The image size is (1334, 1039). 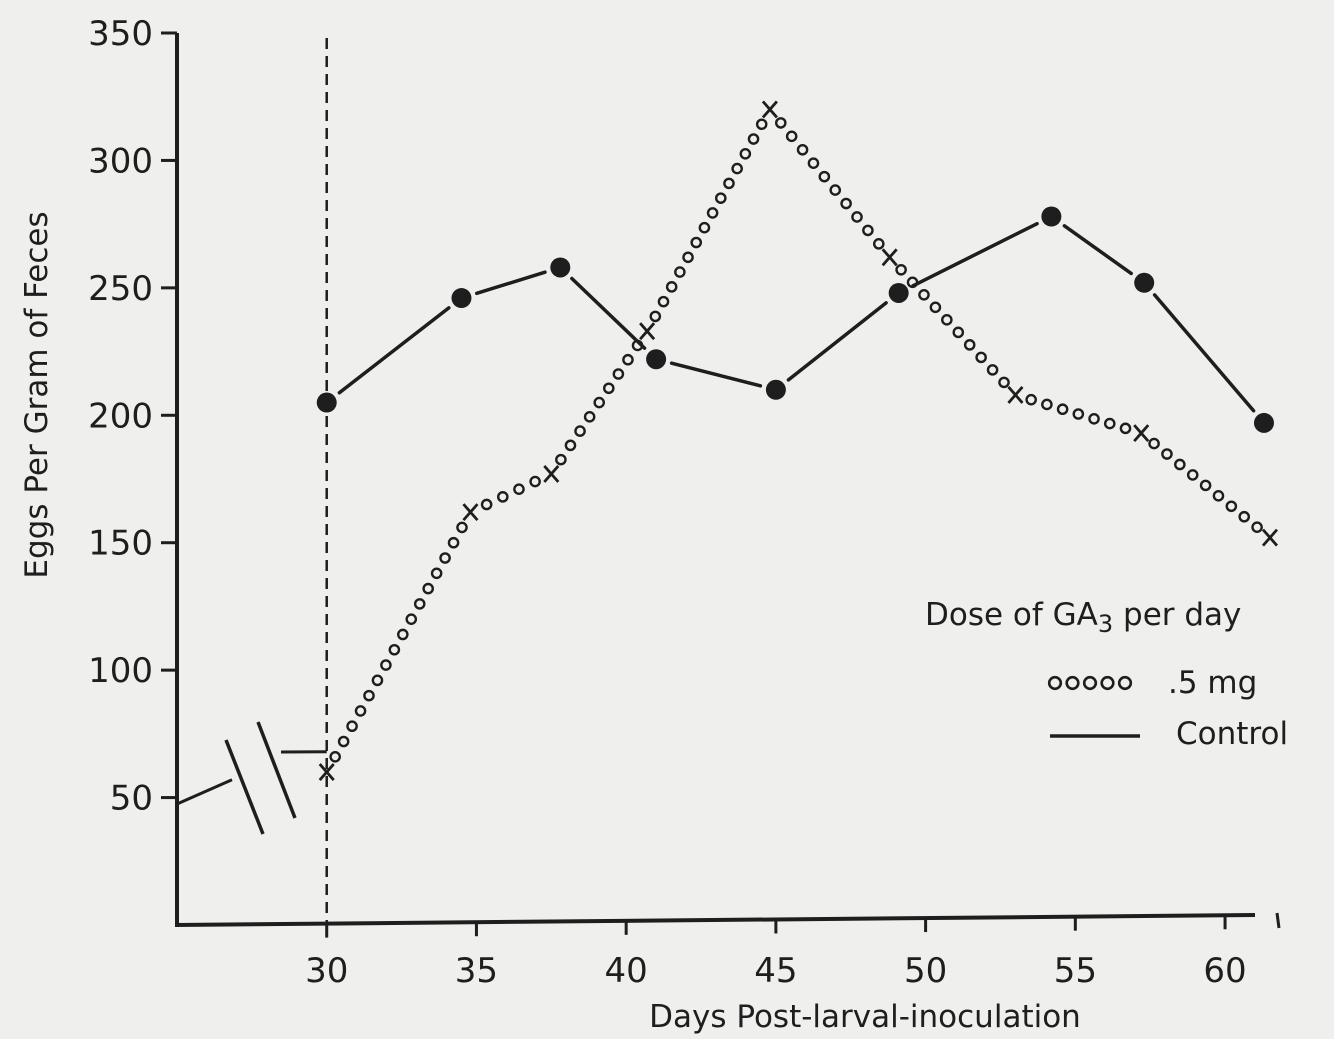 What do you see at coordinates (626, 971) in the screenshot?
I see `x-tick-label: 40` at bounding box center [626, 971].